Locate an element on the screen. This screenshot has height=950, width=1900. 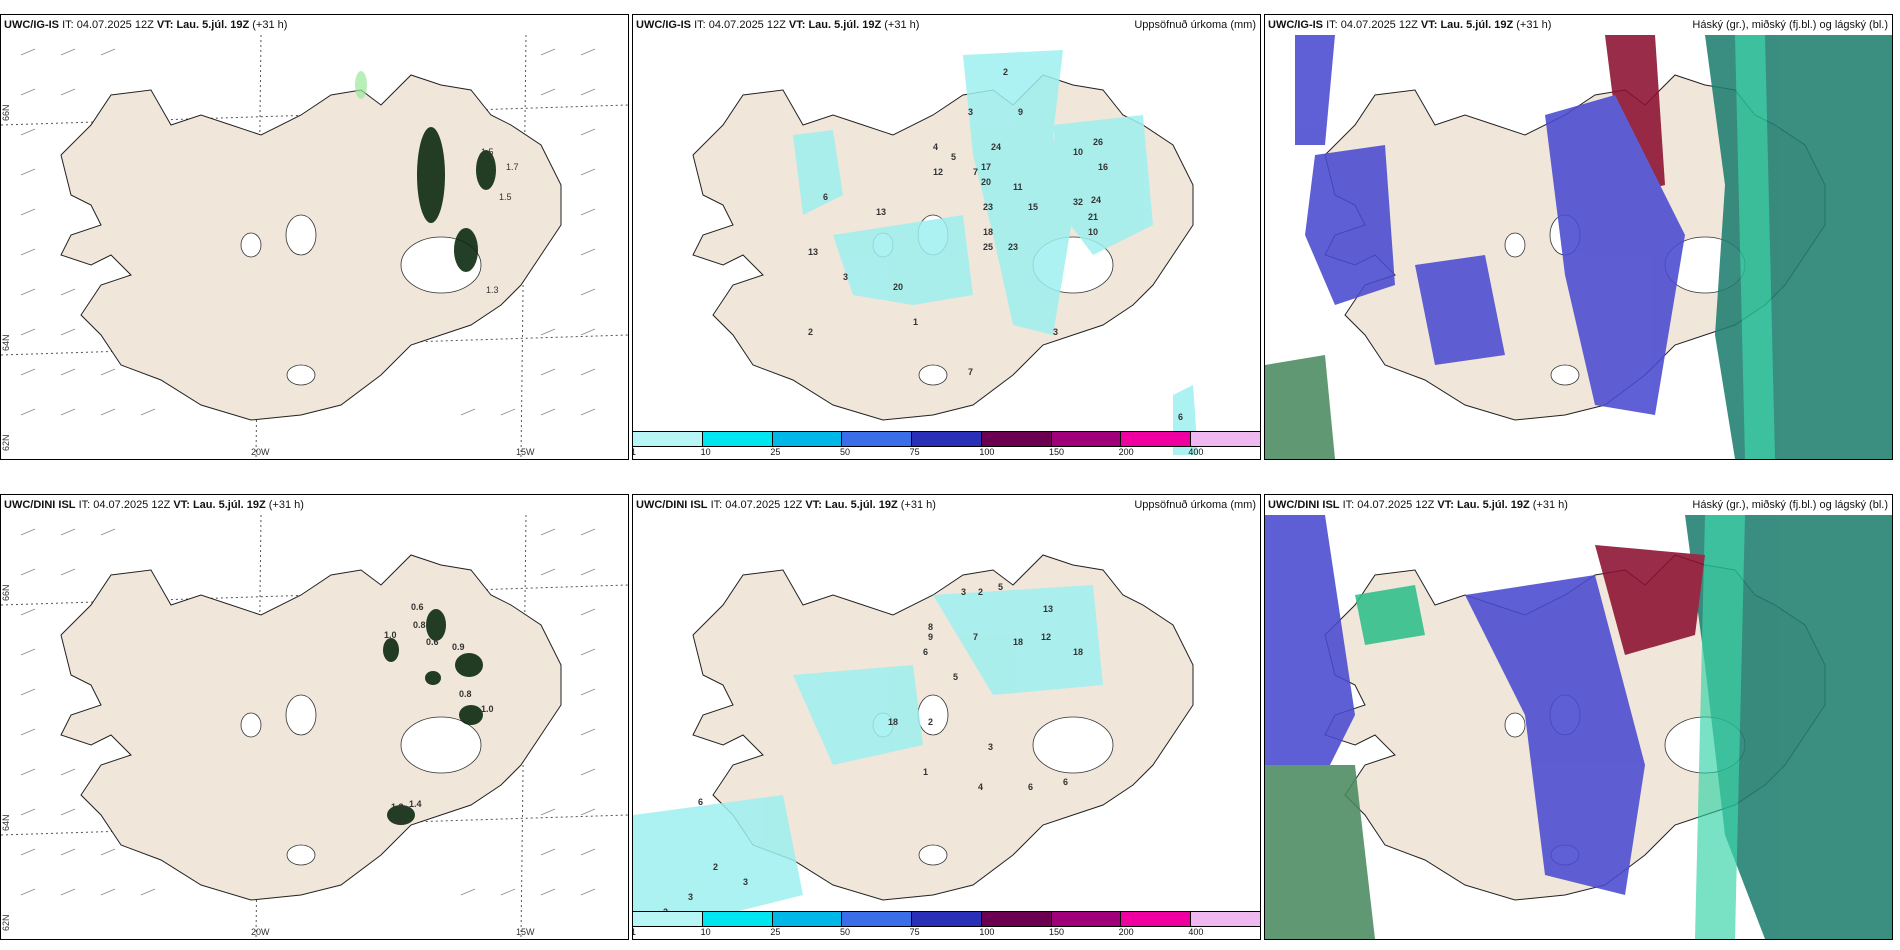
svg-text: 17 is located at coordinates (986, 167).